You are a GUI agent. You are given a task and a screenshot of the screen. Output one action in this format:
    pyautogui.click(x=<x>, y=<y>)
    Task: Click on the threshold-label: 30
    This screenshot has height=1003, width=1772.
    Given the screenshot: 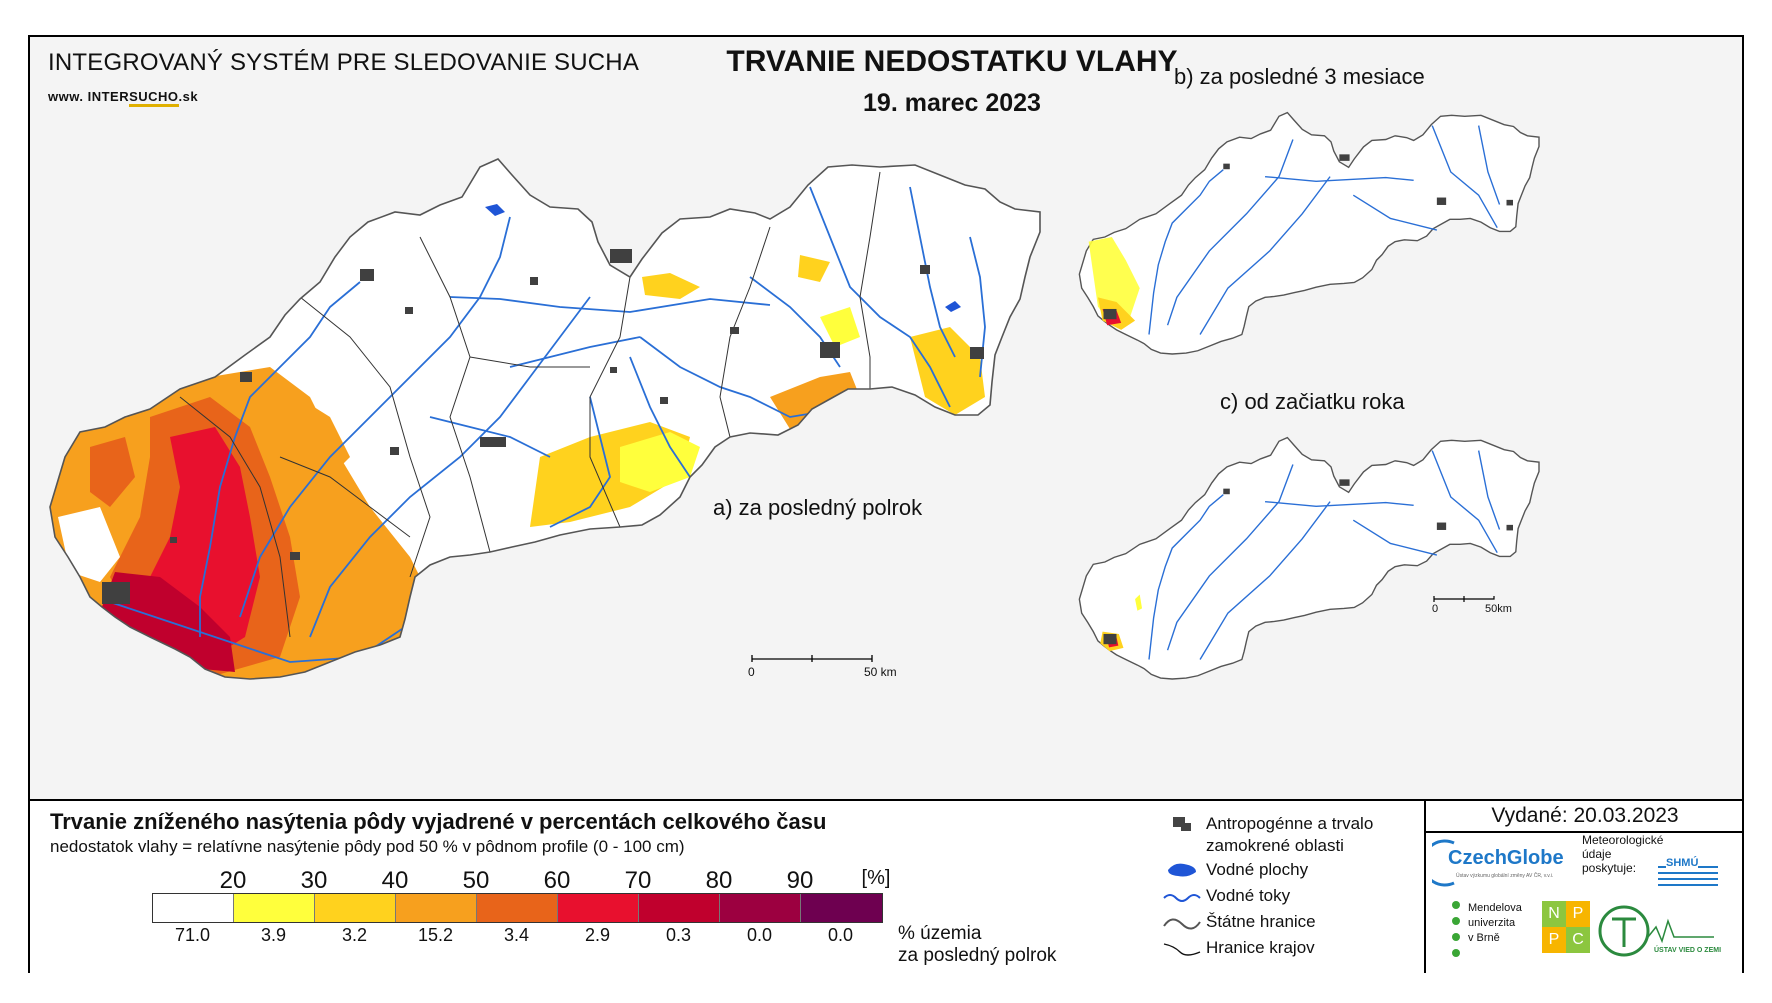 What is the action you would take?
    pyautogui.click(x=314, y=880)
    